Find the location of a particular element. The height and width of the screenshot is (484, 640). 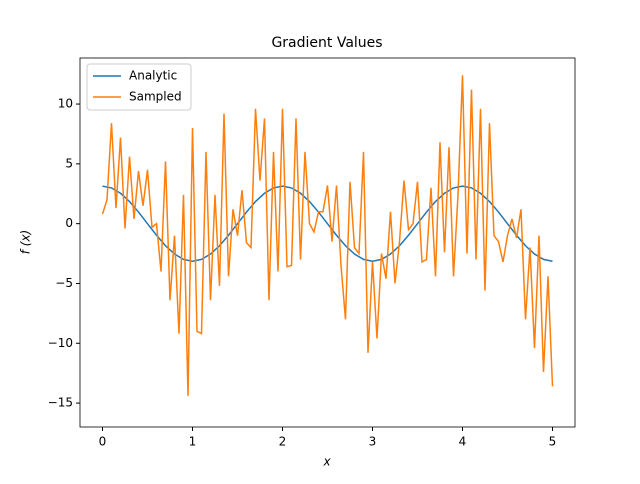

y-tick-label: −10 is located at coordinates (60, 343).